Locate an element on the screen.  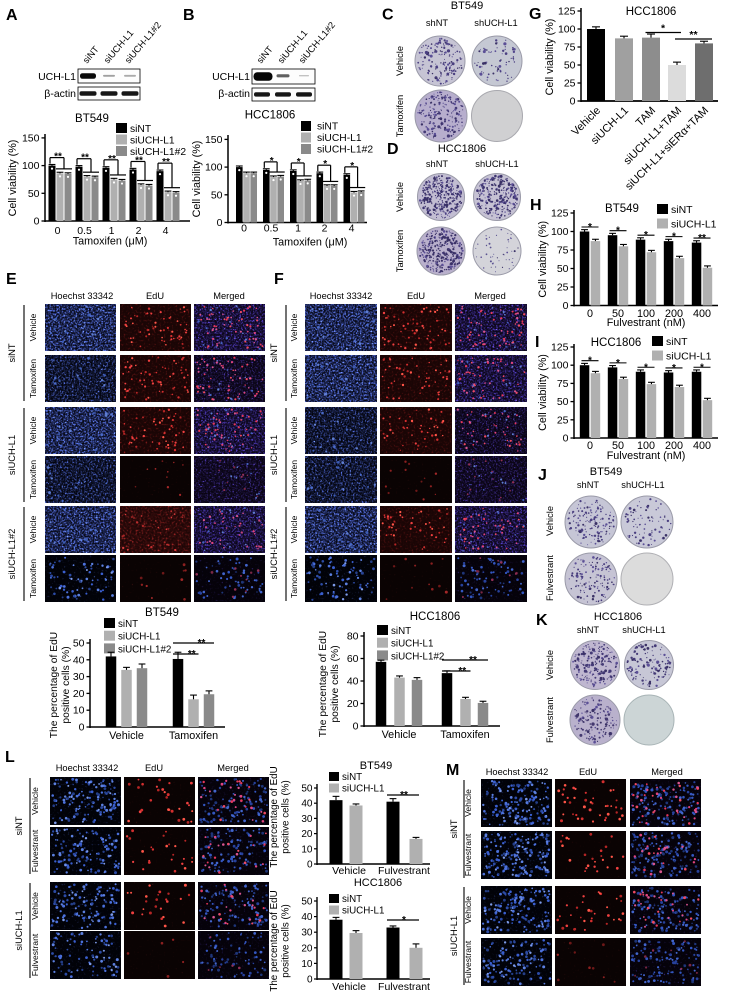
svg-text: 60 is located at coordinates (353, 659).